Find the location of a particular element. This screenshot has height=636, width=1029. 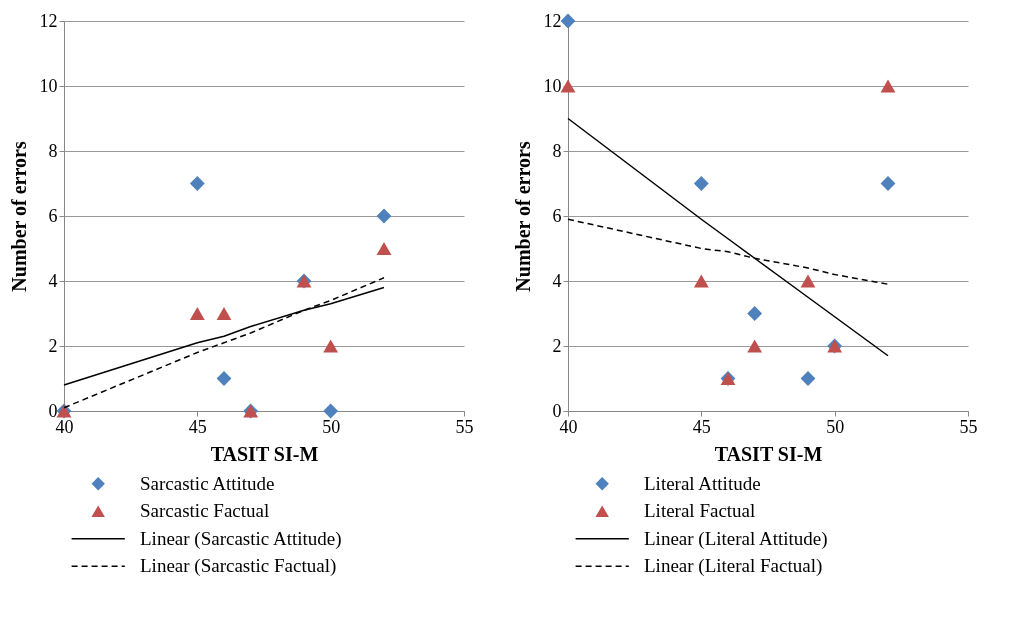

legend-label: Literal Attitude is located at coordinates (702, 483).